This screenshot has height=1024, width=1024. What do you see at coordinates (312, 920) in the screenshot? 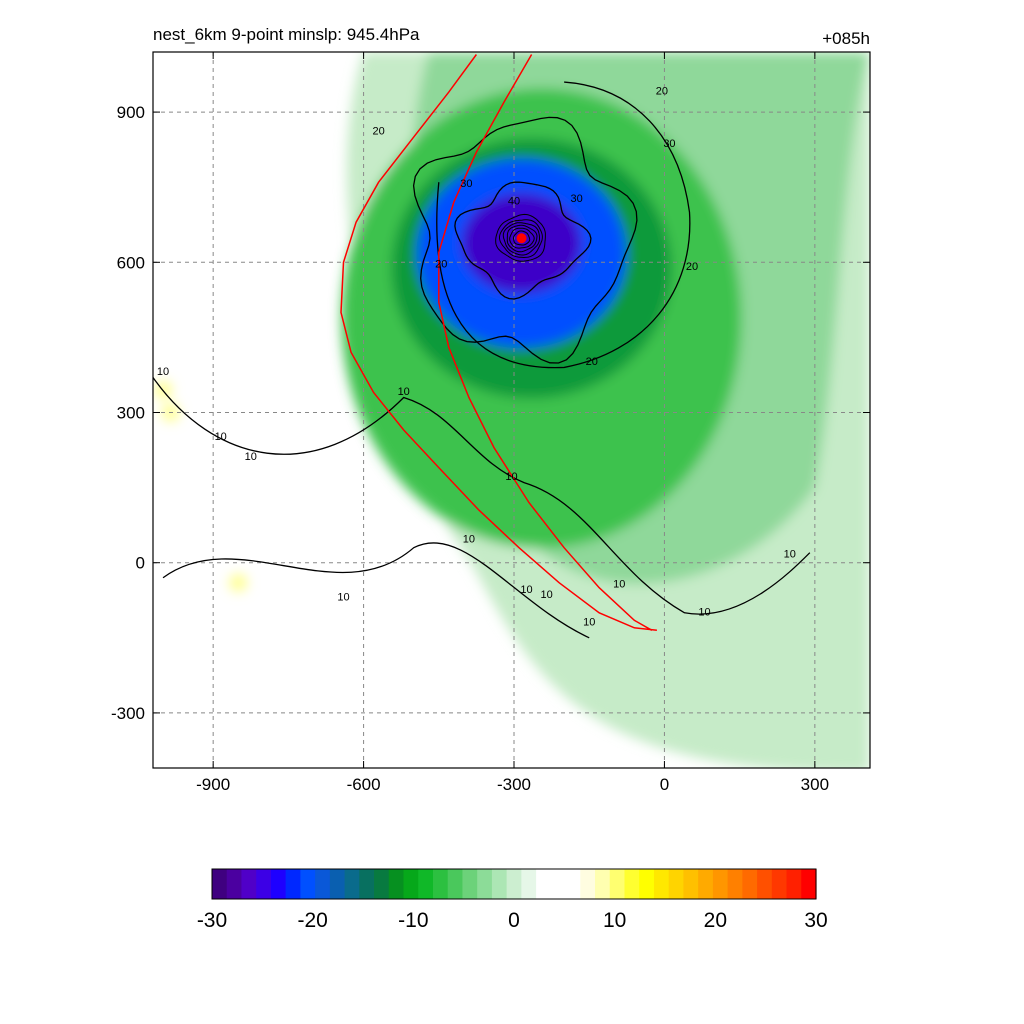
I see `colorbar-tick-label: -20` at bounding box center [312, 920].